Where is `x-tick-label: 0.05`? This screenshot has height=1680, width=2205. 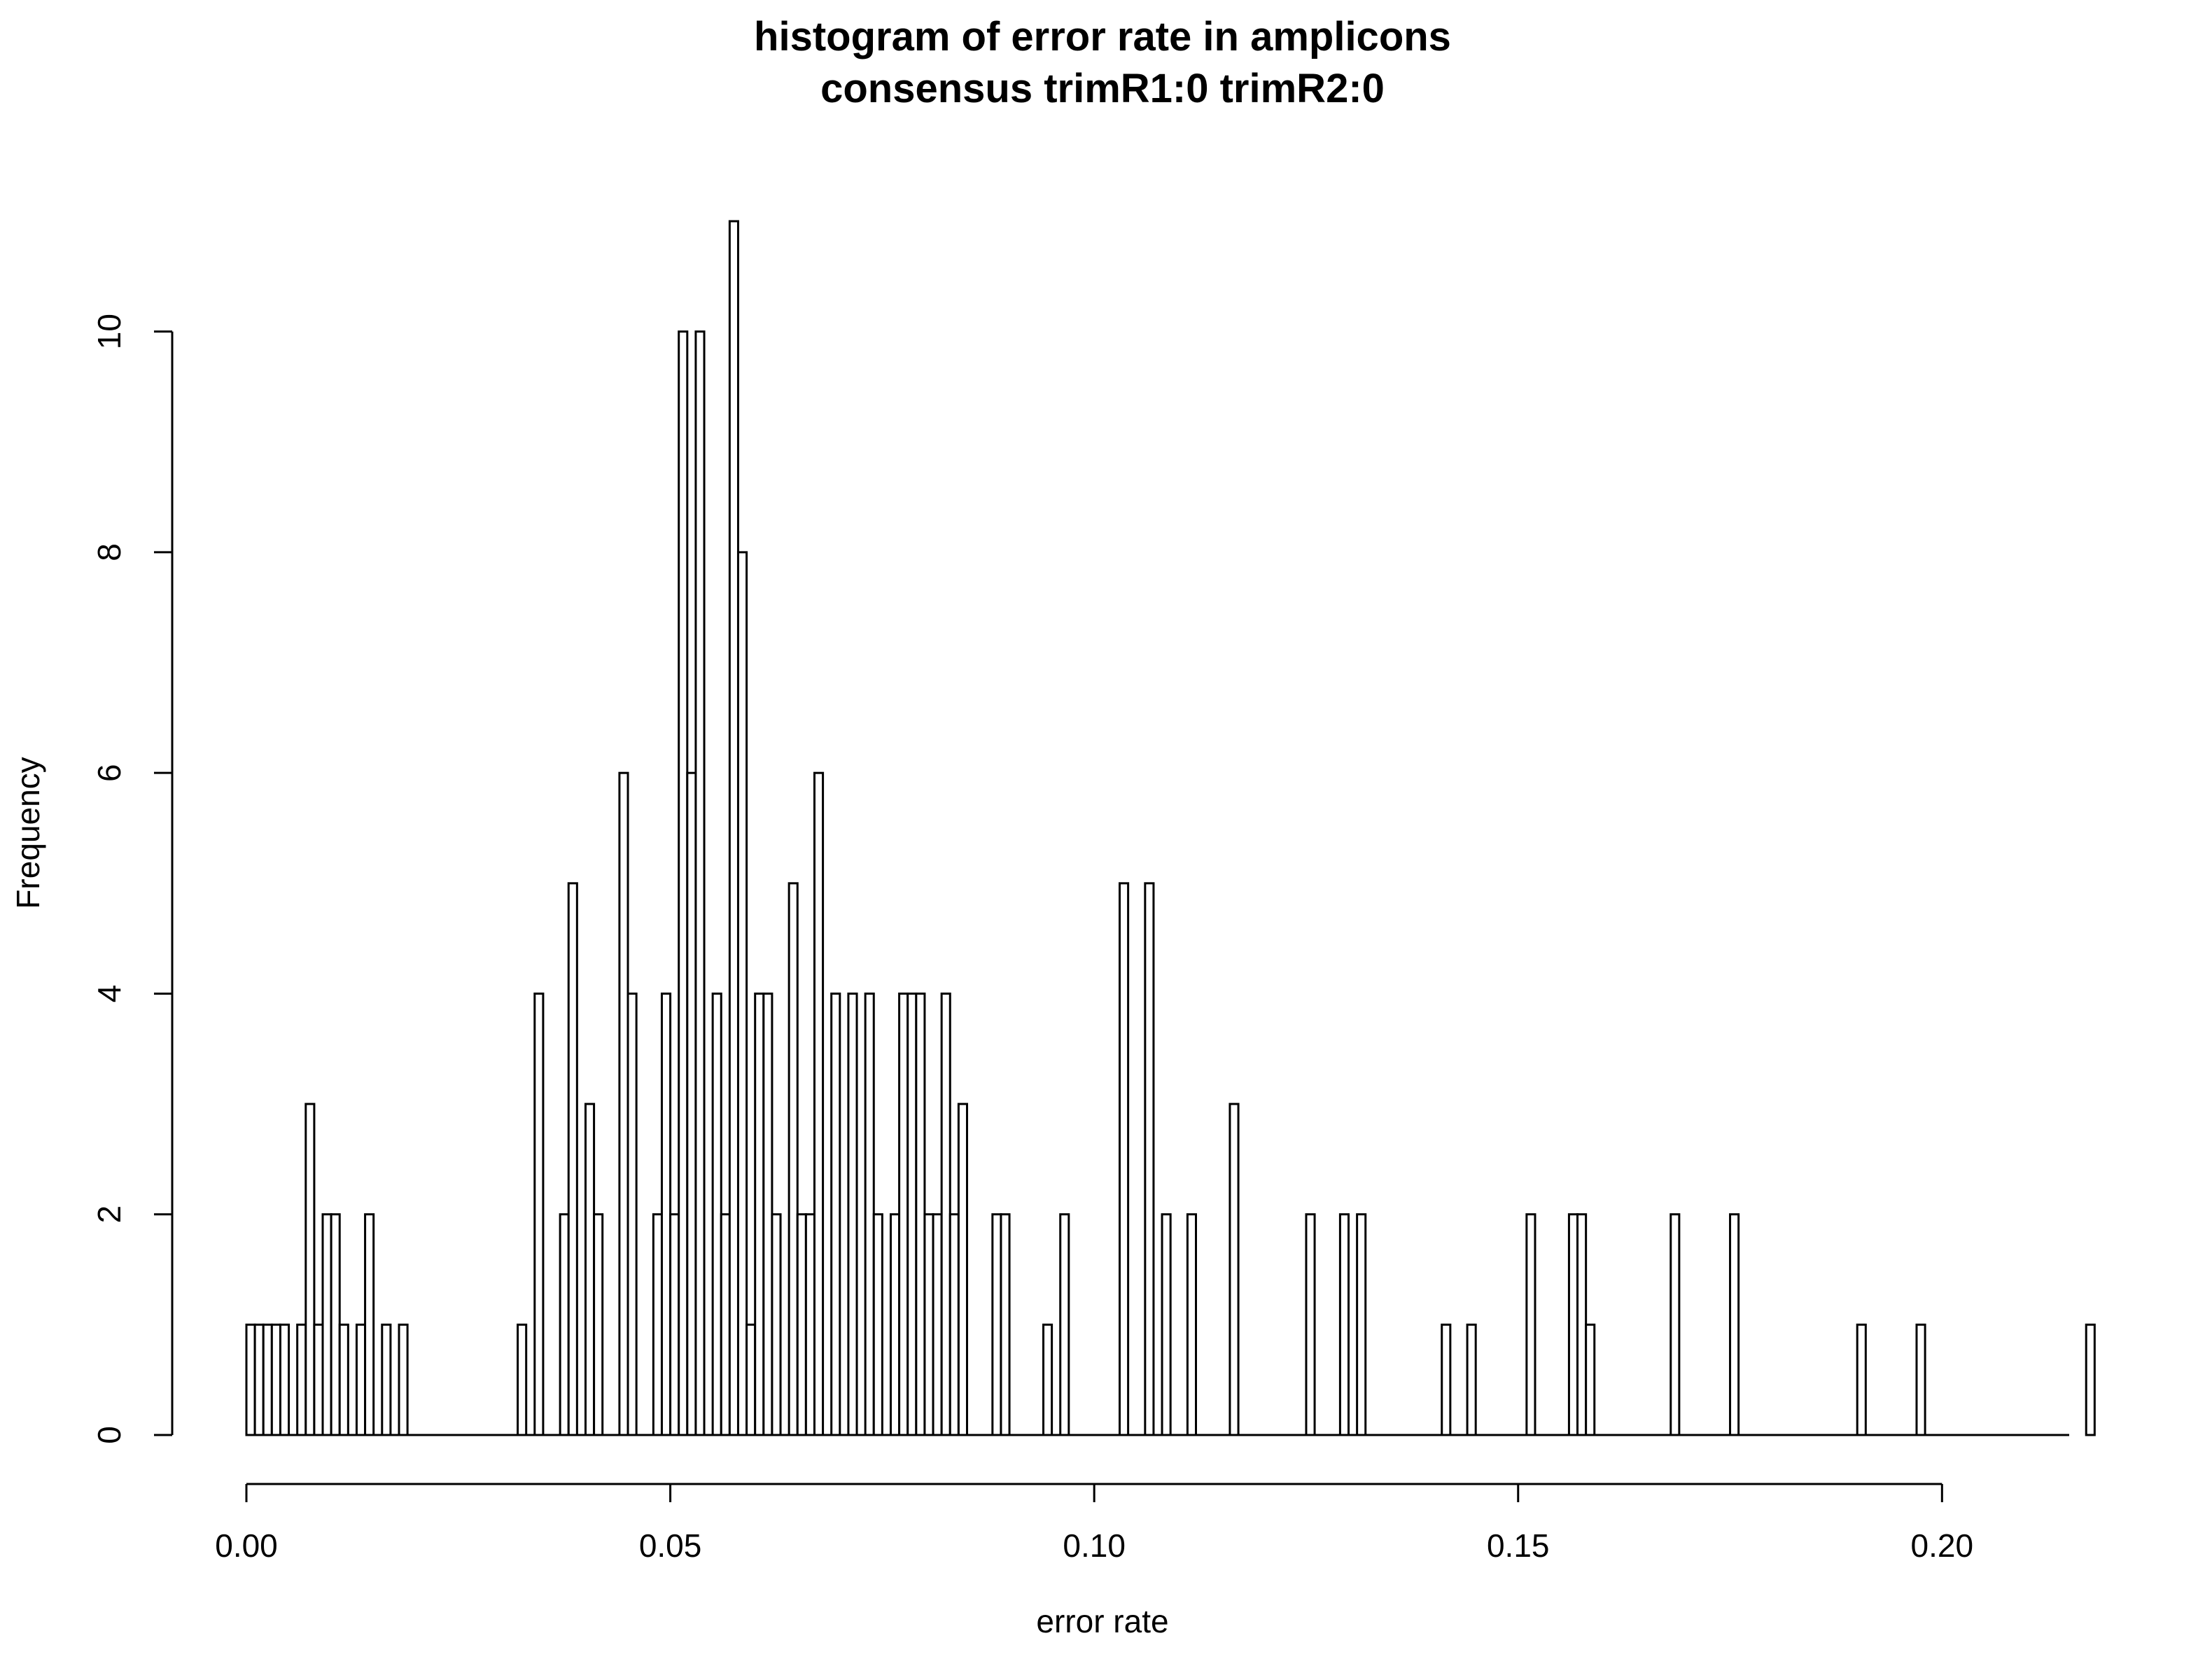 x-tick-label: 0.05 is located at coordinates (670, 1545).